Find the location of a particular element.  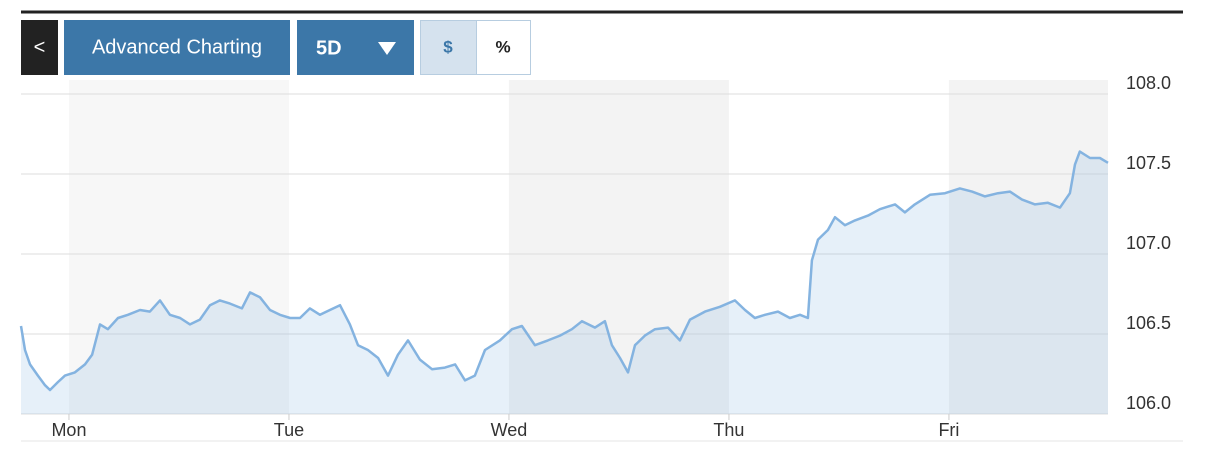

back-button-label: < is located at coordinates (40, 47).